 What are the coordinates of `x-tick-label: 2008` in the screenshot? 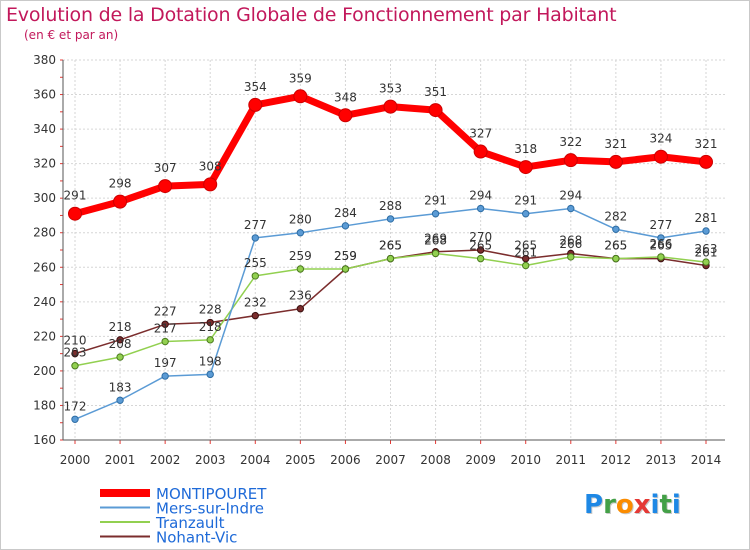 It's located at (435, 460).